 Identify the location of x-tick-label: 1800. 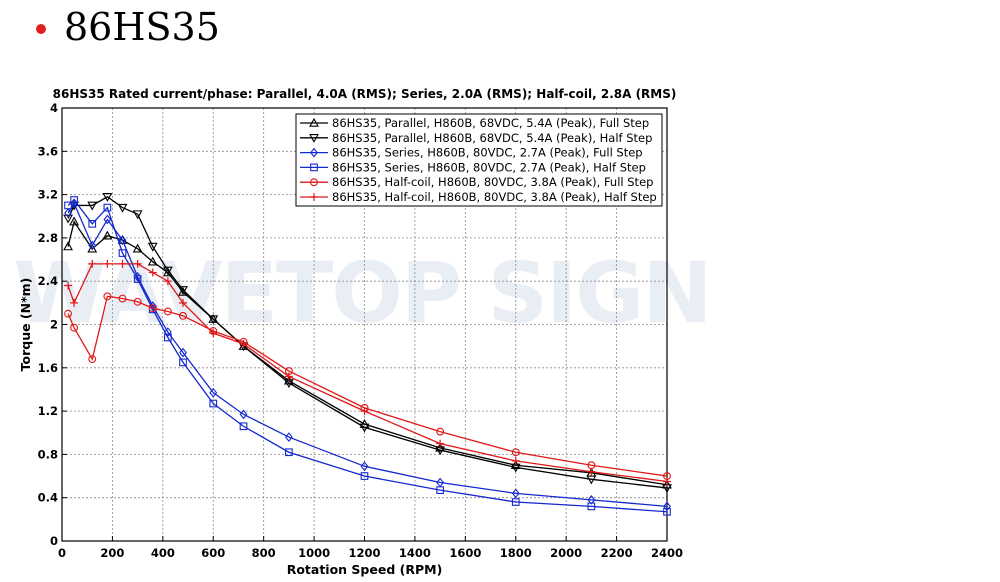
(516, 553).